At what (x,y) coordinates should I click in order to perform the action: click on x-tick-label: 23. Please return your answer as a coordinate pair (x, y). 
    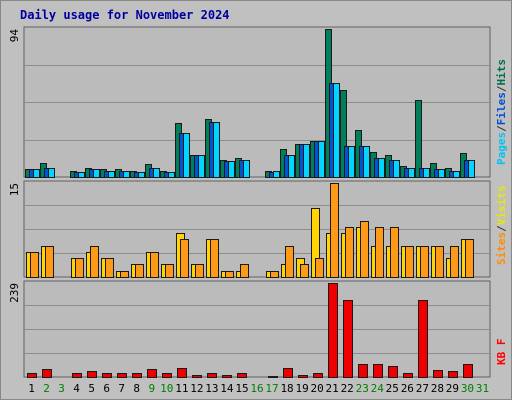
    Looking at the image, I should click on (362, 388).